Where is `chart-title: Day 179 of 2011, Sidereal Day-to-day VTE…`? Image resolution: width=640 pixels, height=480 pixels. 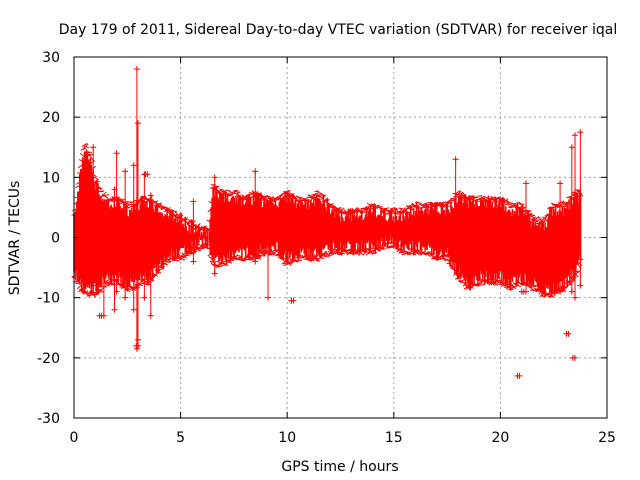
chart-title: Day 179 of 2011, Sidereal Day-to-day VTE… is located at coordinates (338, 30).